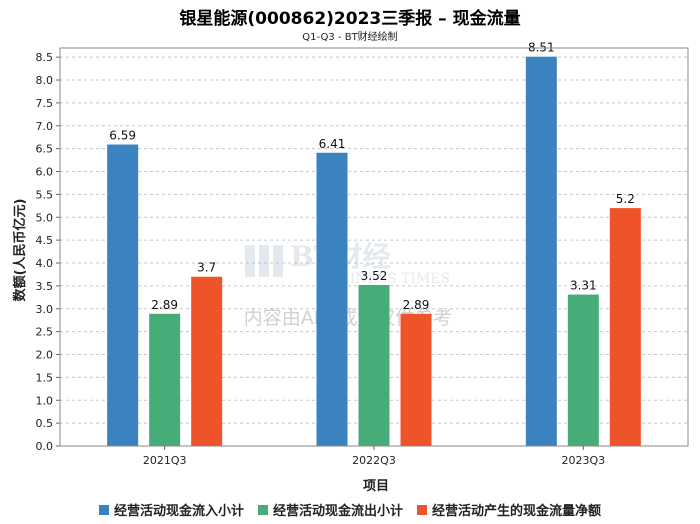 This screenshot has width=700, height=524. Describe the element at coordinates (583, 286) in the screenshot. I see `data-label: 3.31` at that location.